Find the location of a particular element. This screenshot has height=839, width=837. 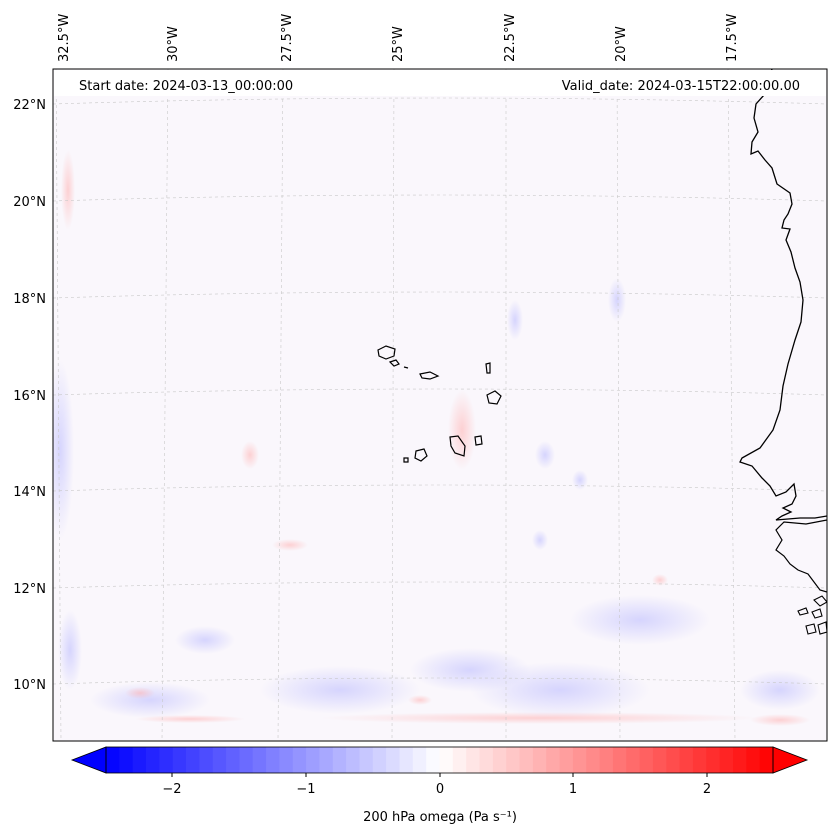

lat-label-14n: 14°N is located at coordinates (29, 492).